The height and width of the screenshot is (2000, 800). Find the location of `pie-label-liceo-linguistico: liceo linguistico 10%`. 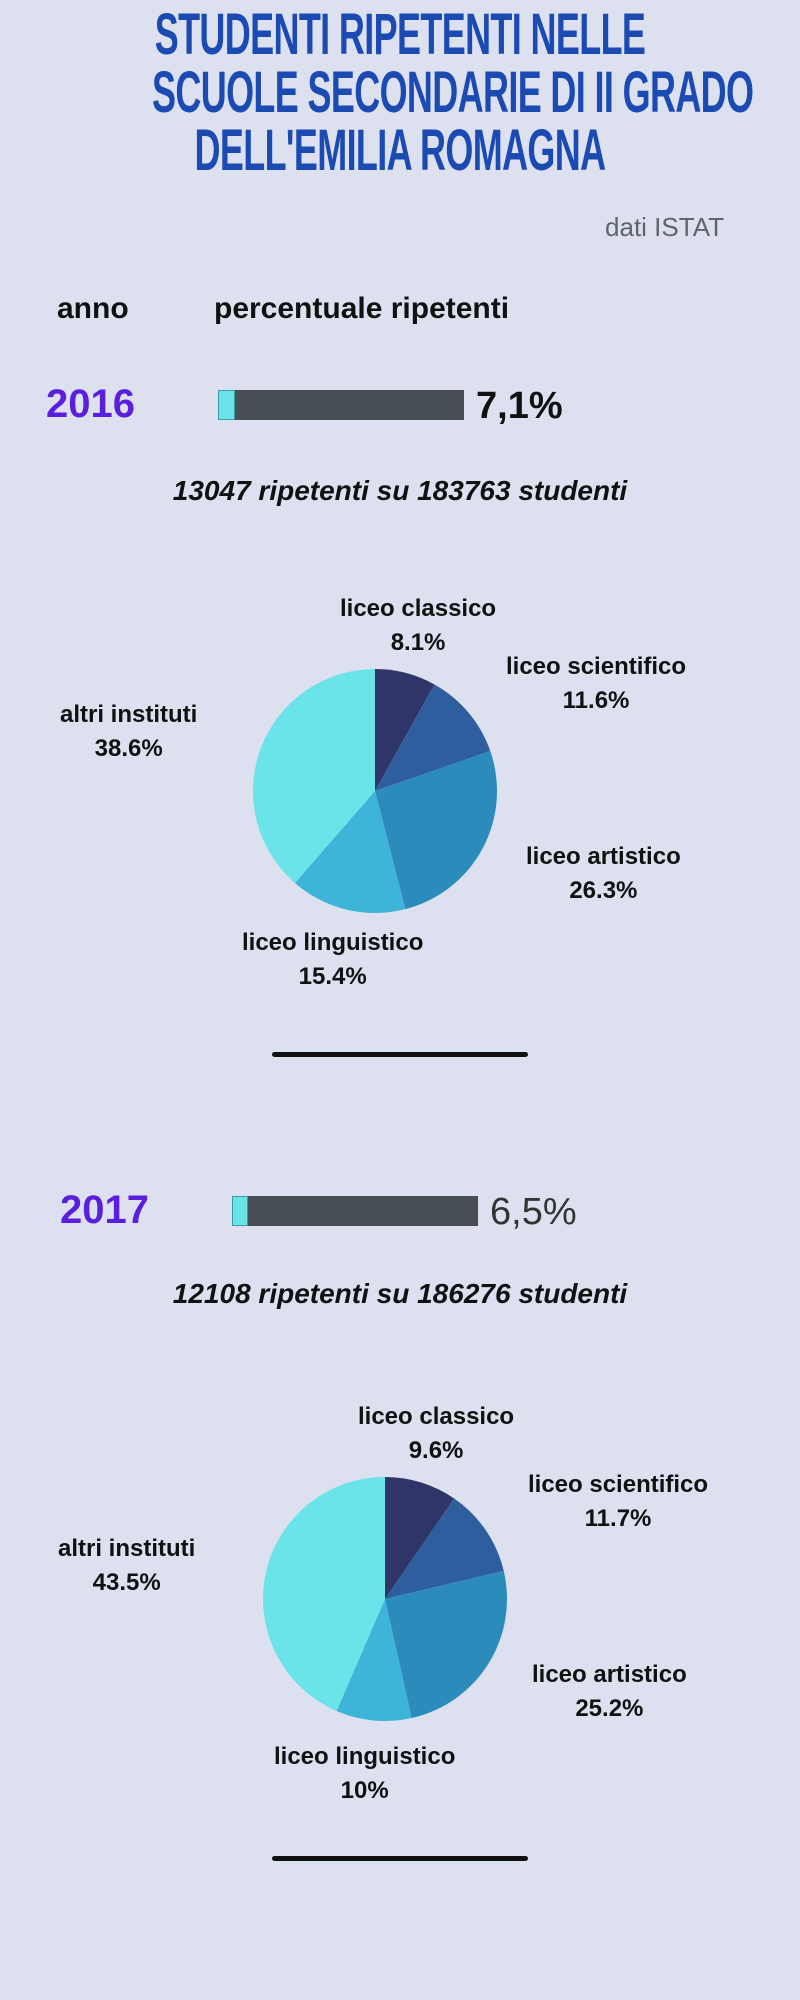

pie-label-liceo-linguistico: liceo linguistico 10% is located at coordinates (364, 1774).